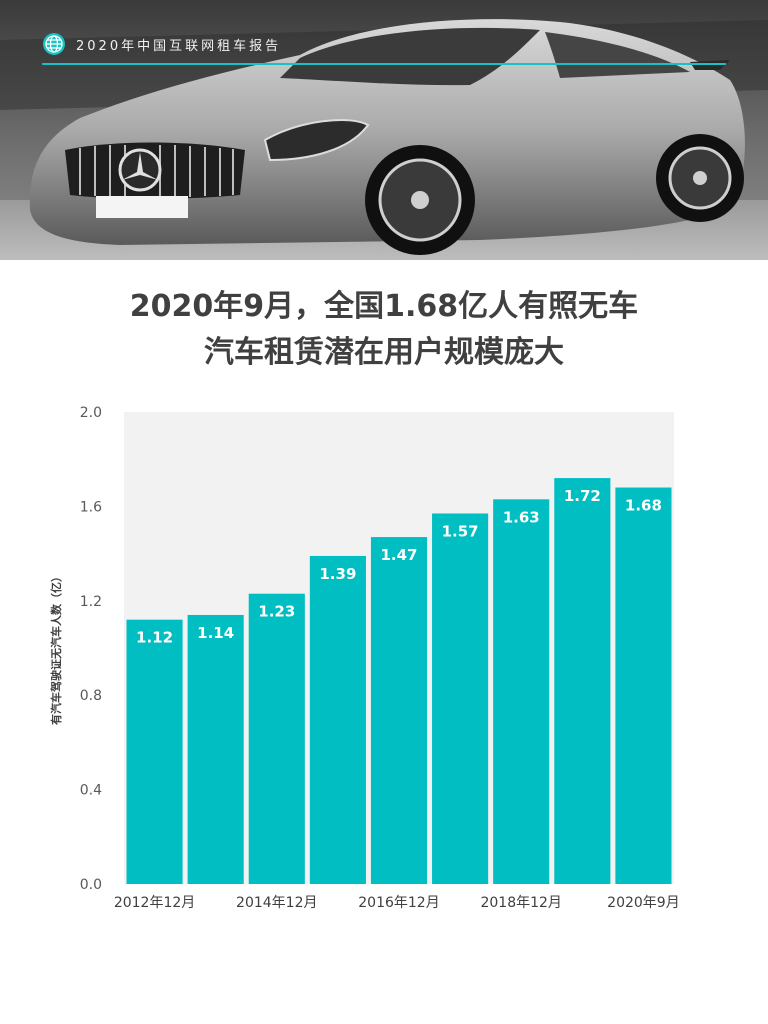  What do you see at coordinates (643, 903) in the screenshot?
I see `x-tick-label: 2020年9月` at bounding box center [643, 903].